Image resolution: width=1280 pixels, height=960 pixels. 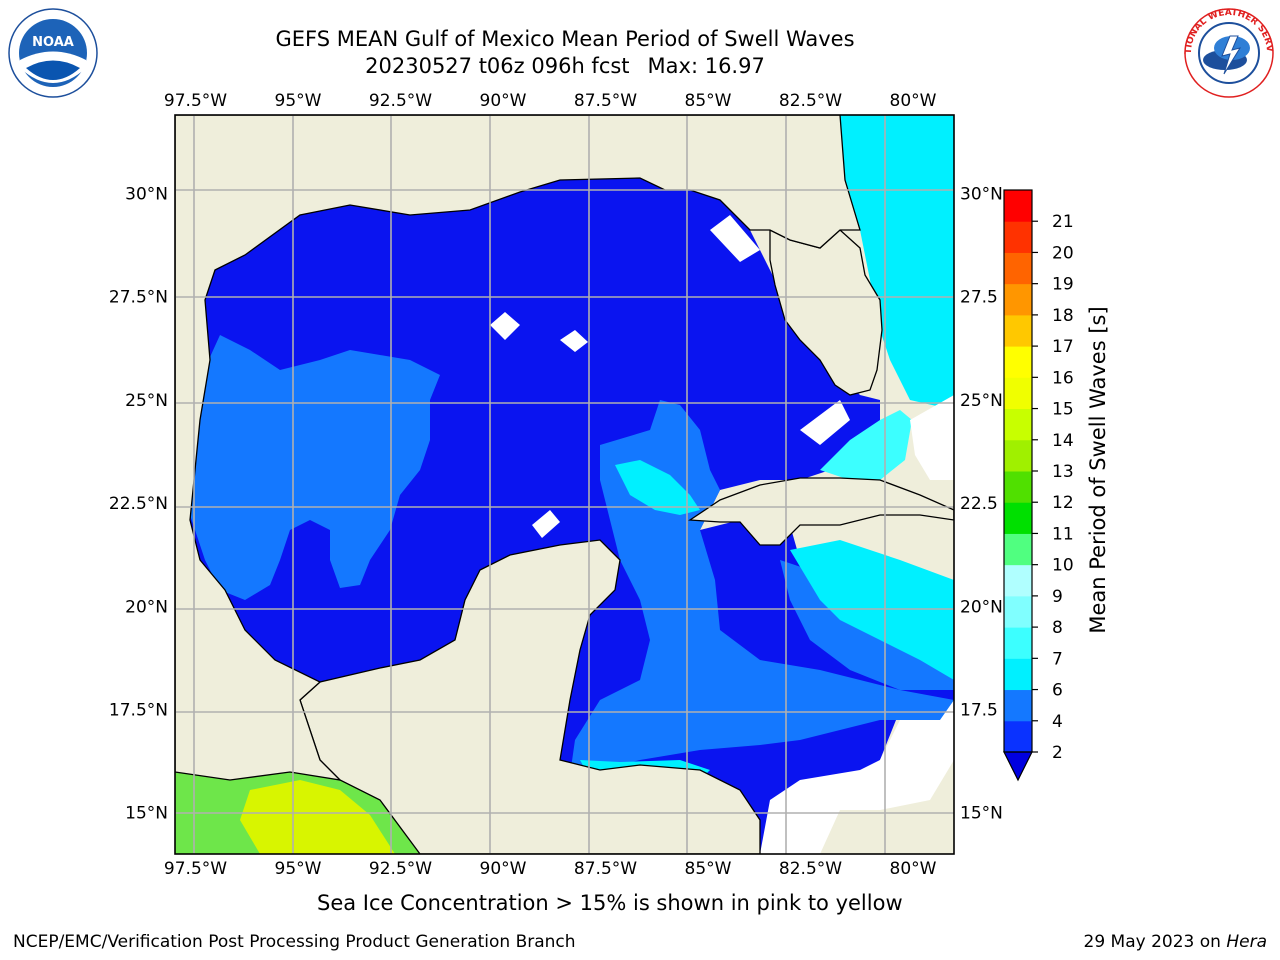 I want to click on colorbar: 2 4 6 7 8 9 10 11 12 13 14 15 16 17 18 19 20 21, so click(x=1038, y=485).